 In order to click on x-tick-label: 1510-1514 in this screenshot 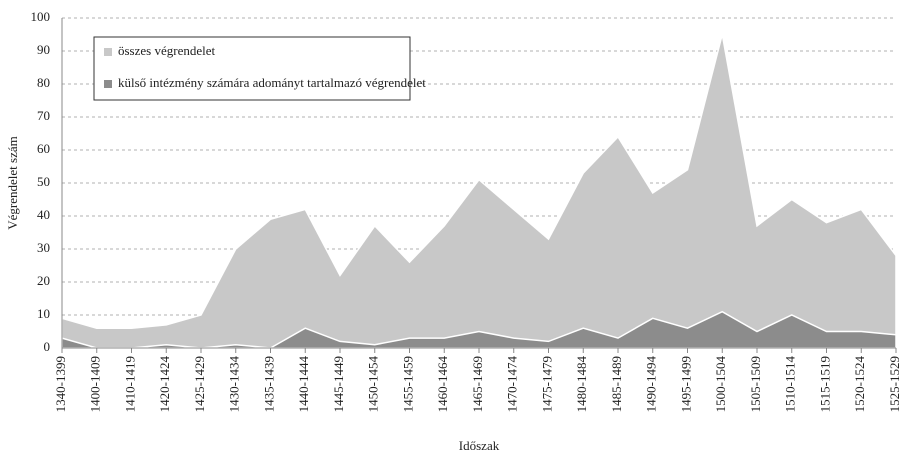, I will do `click(790, 384)`.